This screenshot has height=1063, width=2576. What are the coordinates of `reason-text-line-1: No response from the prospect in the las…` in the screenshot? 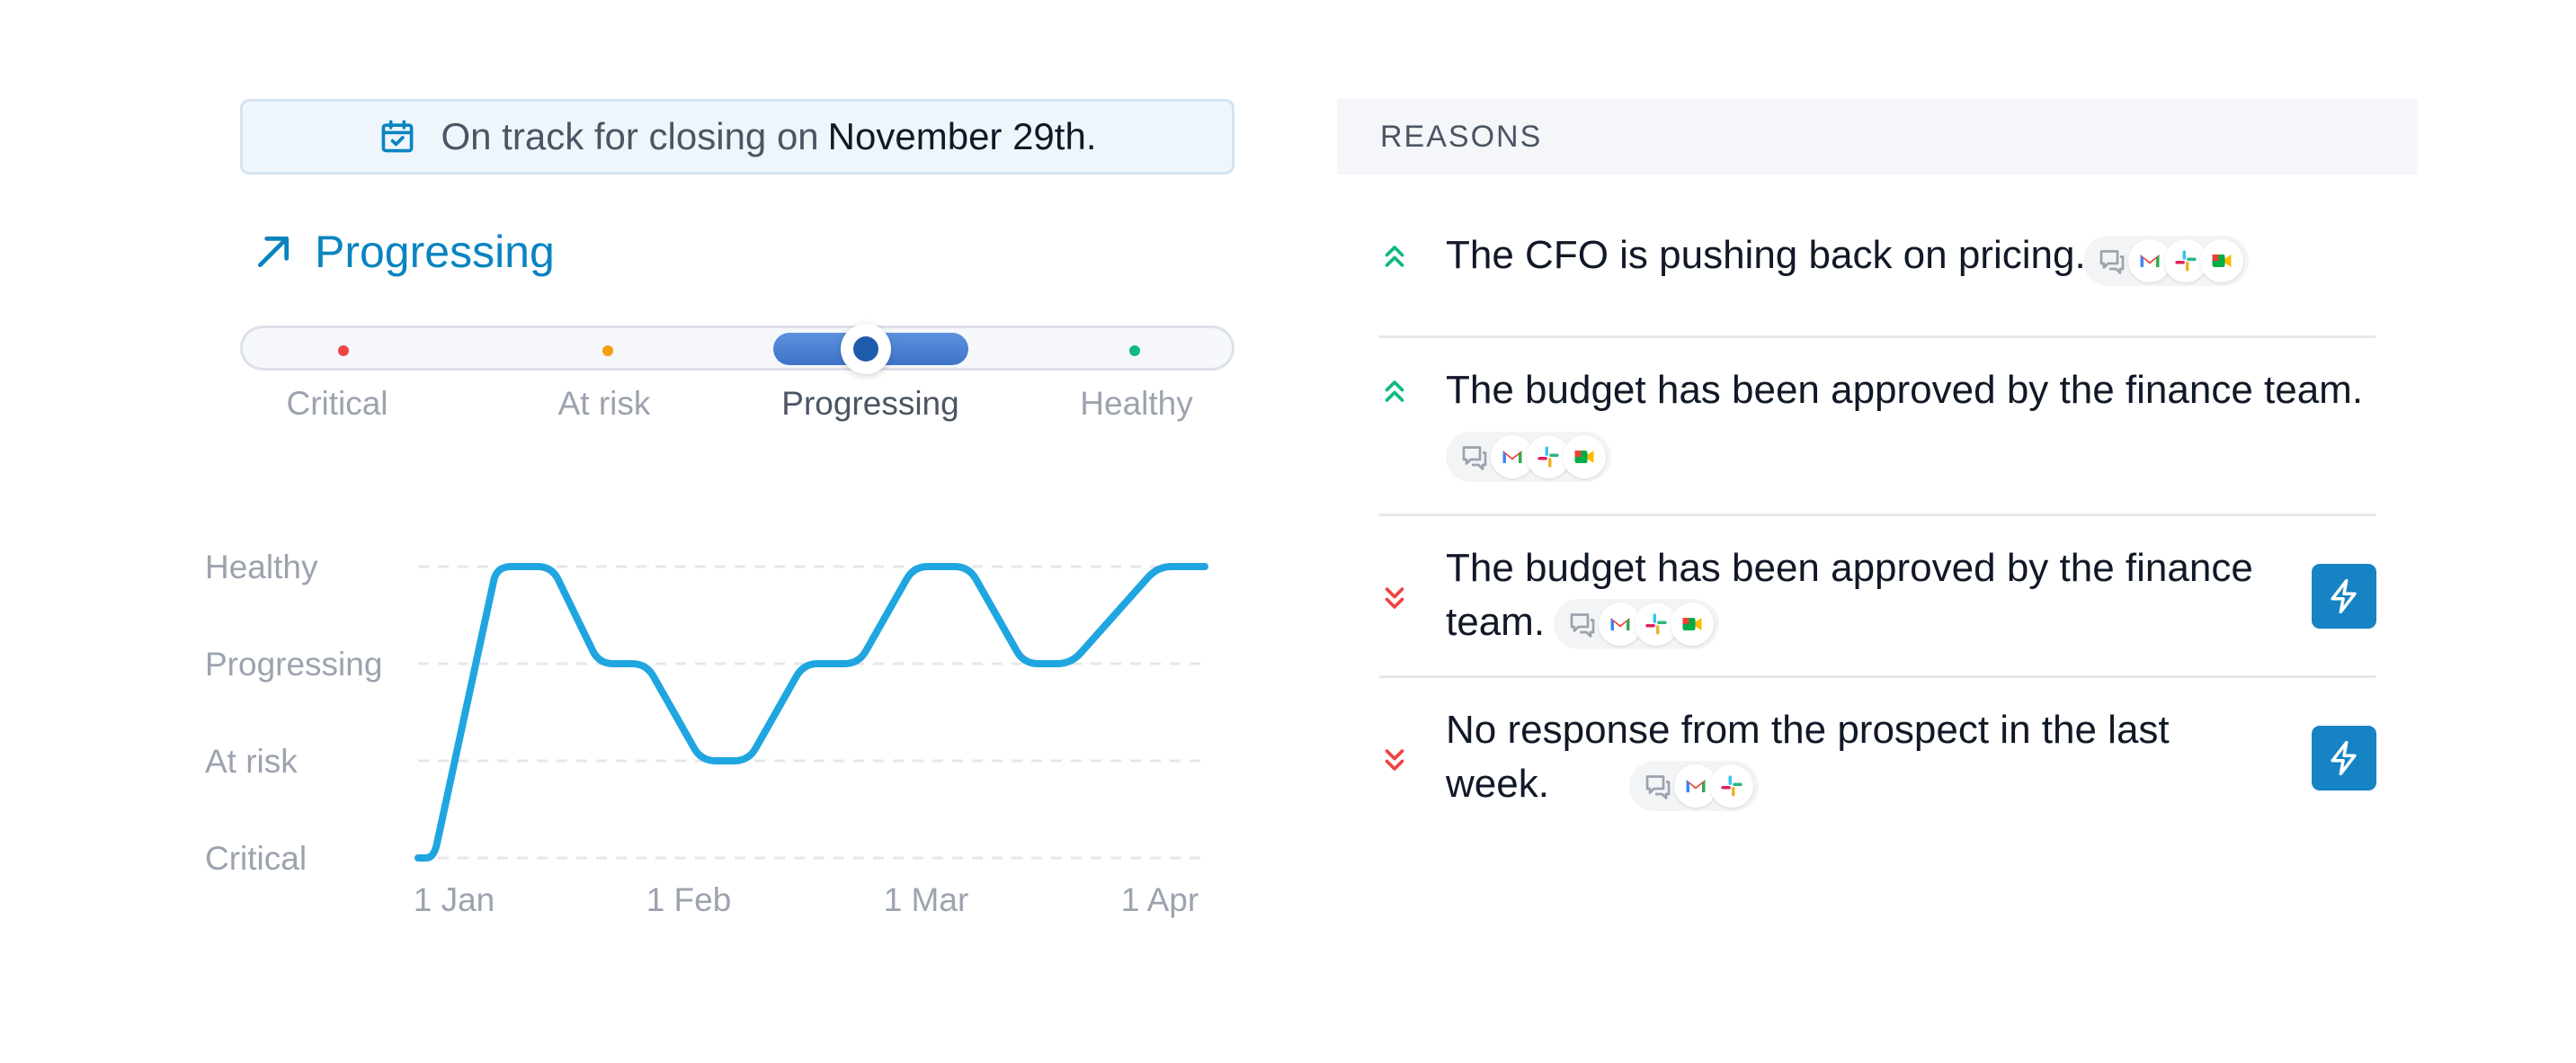 It's located at (1808, 730).